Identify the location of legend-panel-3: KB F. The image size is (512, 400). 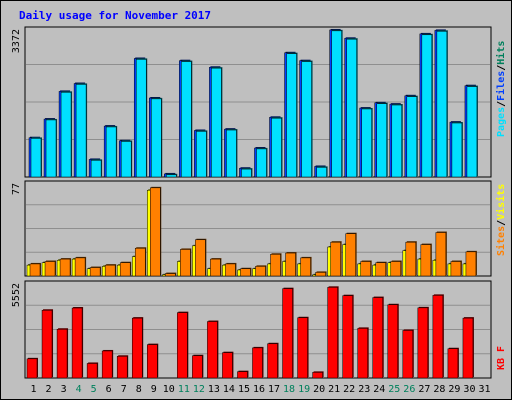
(501, 358).